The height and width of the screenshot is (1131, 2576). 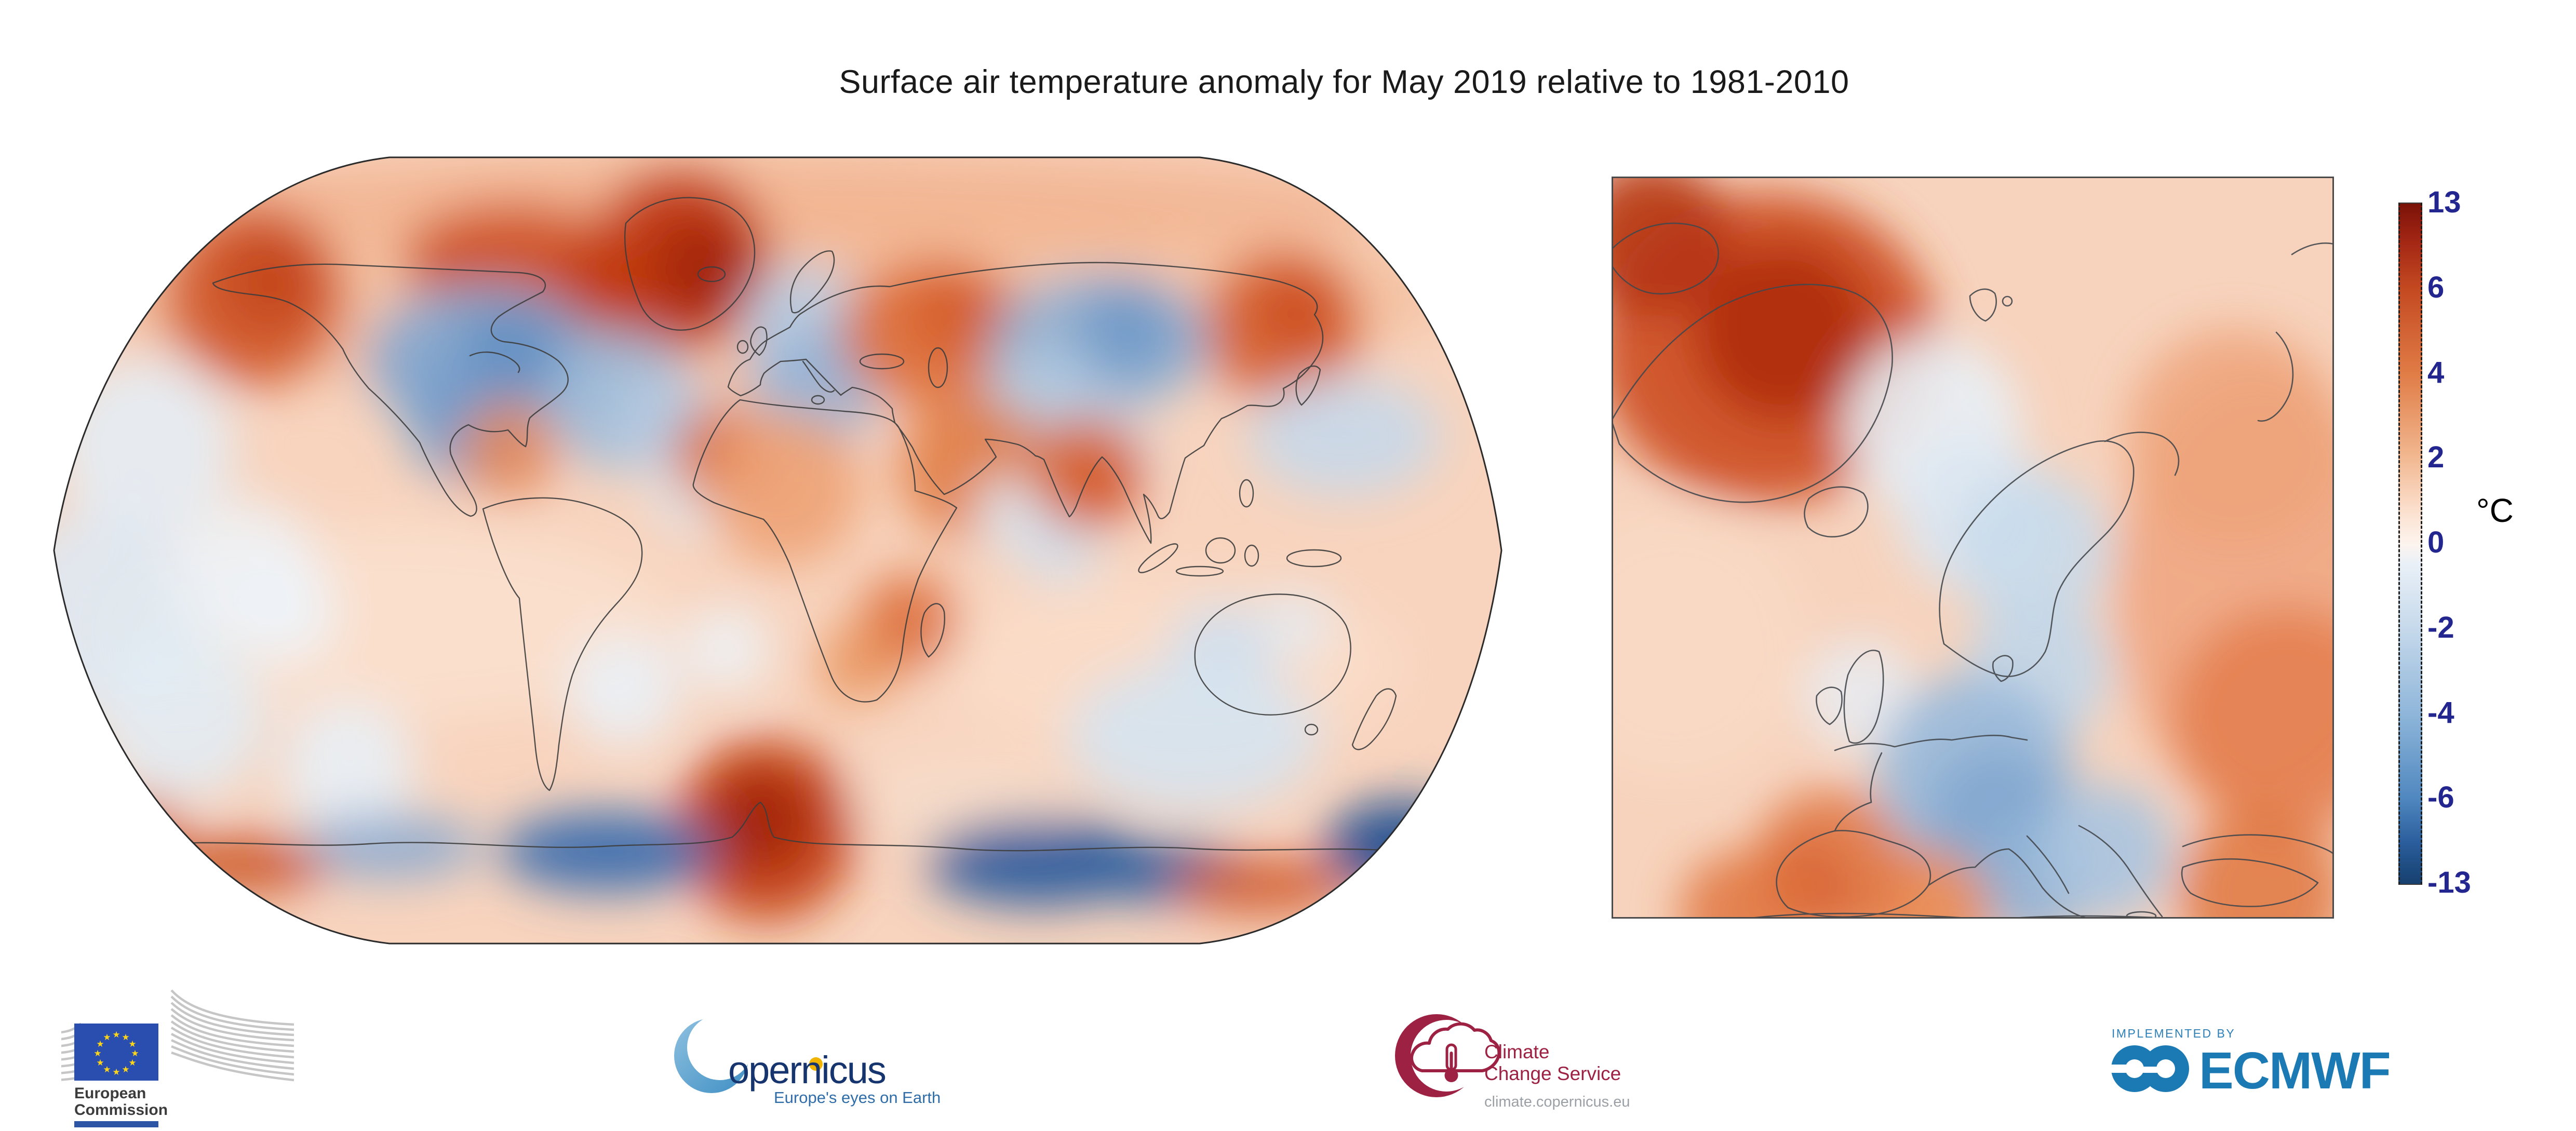 What do you see at coordinates (116, 1124) in the screenshot?
I see `ec-underline-bar` at bounding box center [116, 1124].